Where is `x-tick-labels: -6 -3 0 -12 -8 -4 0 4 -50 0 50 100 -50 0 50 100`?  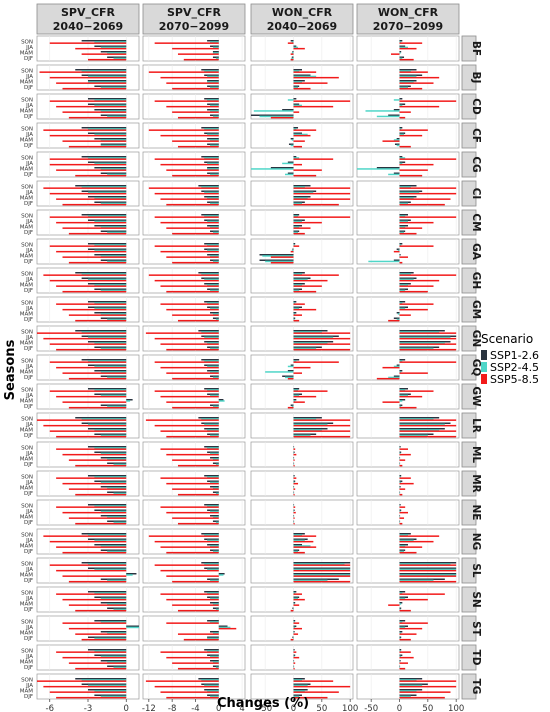
x-tick-labels: -6 -3 0 -12 -8 -4 0 4 -50 0 50 100 -50 0 50 100 is located at coordinates (255, 705).